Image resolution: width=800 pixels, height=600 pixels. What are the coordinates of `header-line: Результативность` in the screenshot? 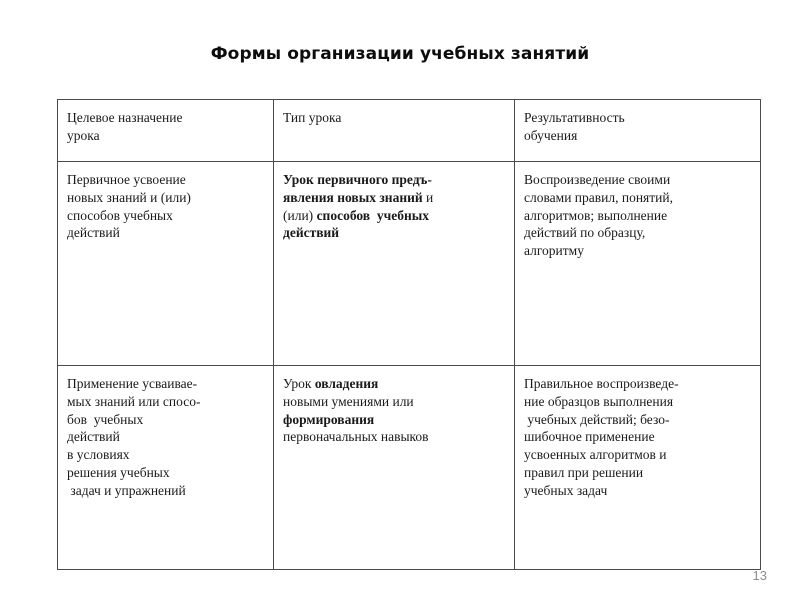 It's located at (574, 117).